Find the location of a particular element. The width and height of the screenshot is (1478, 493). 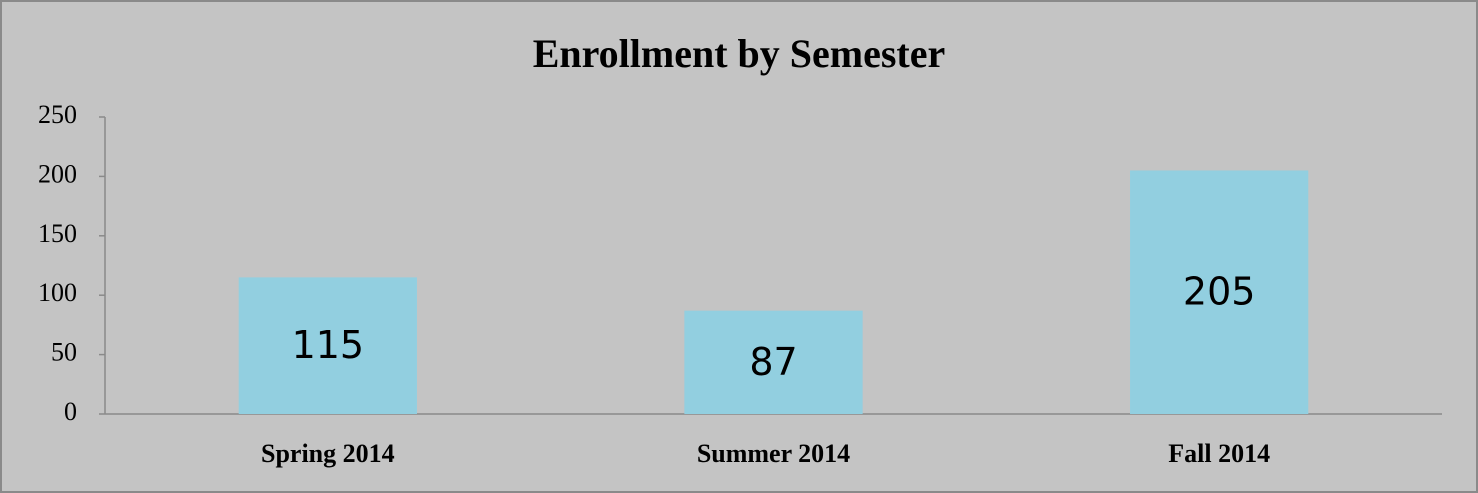

y-tick-label: 150 is located at coordinates (57, 233).